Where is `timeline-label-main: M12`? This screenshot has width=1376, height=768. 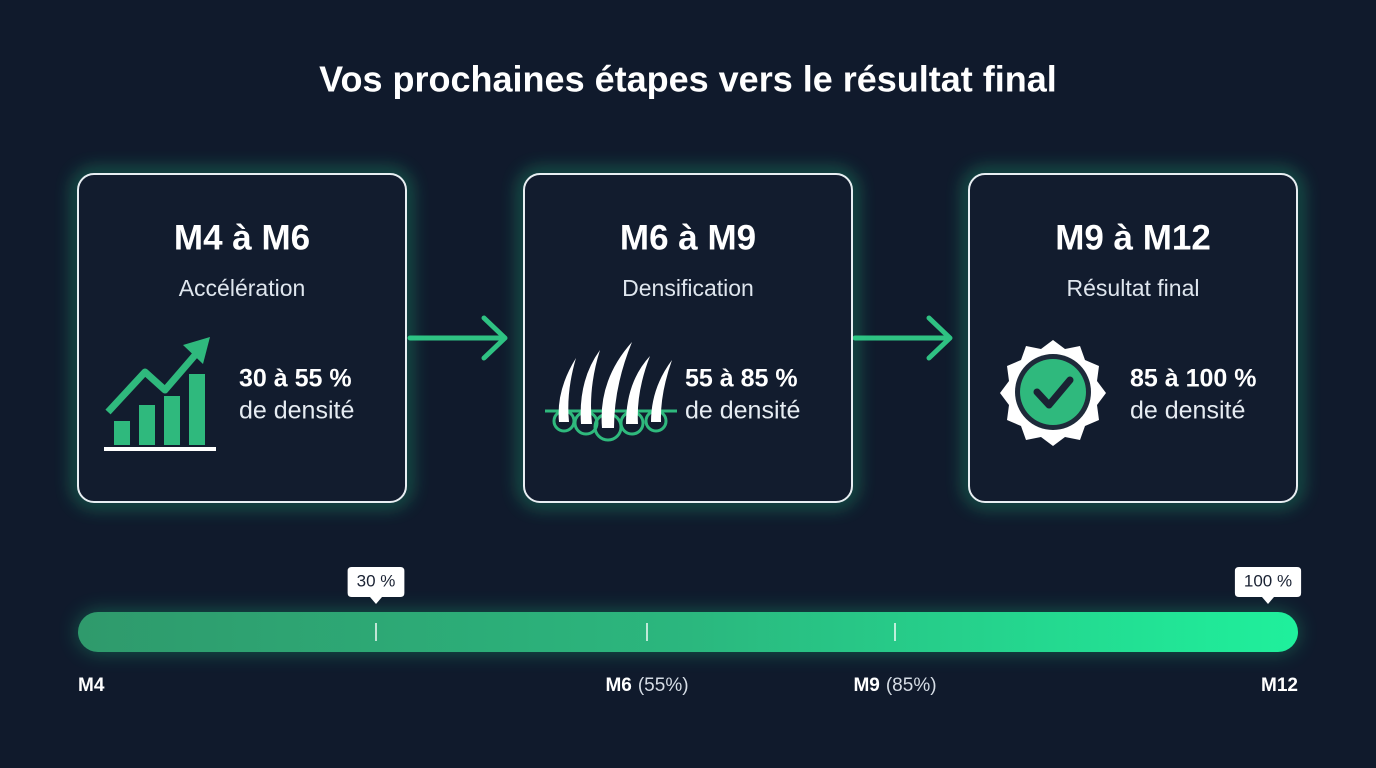 timeline-label-main: M12 is located at coordinates (1279, 685).